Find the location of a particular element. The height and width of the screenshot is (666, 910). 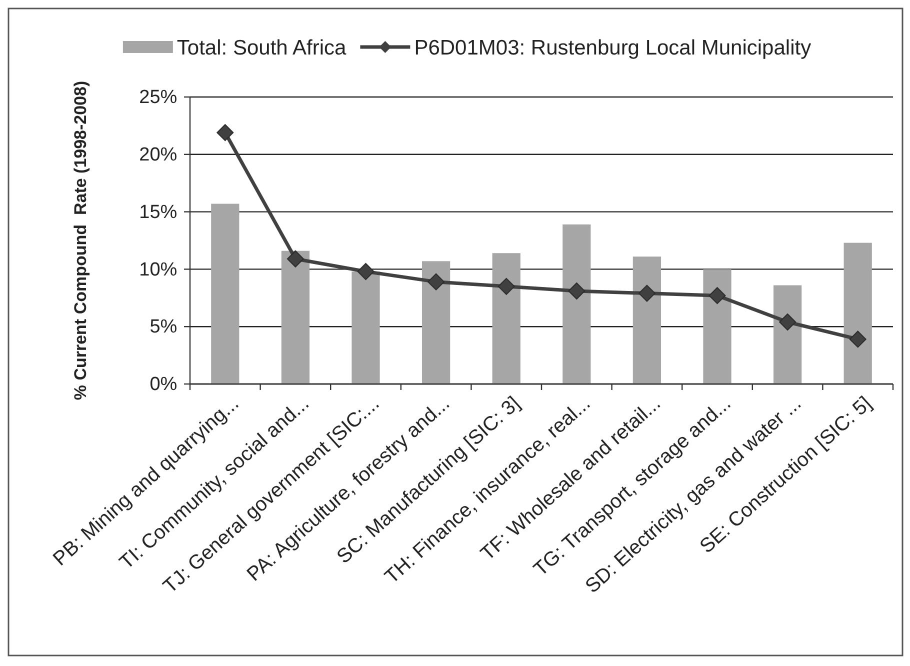

y-tick-label: 0% is located at coordinates (164, 385).